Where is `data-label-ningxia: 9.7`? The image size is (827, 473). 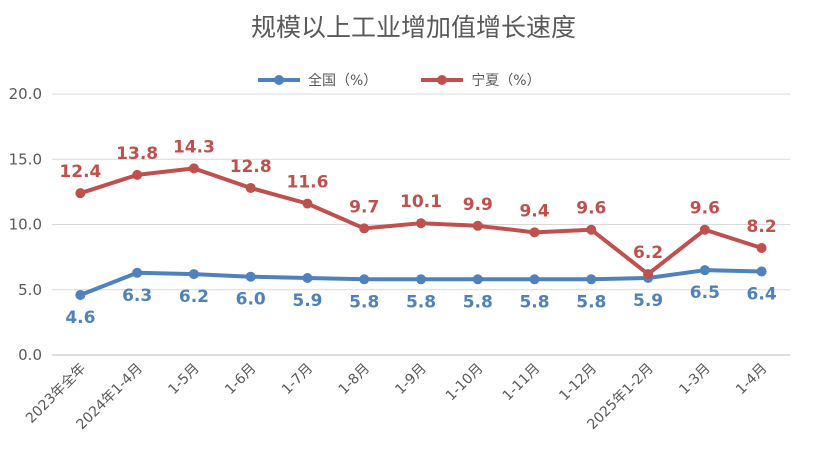
data-label-ningxia: 9.7 is located at coordinates (364, 207).